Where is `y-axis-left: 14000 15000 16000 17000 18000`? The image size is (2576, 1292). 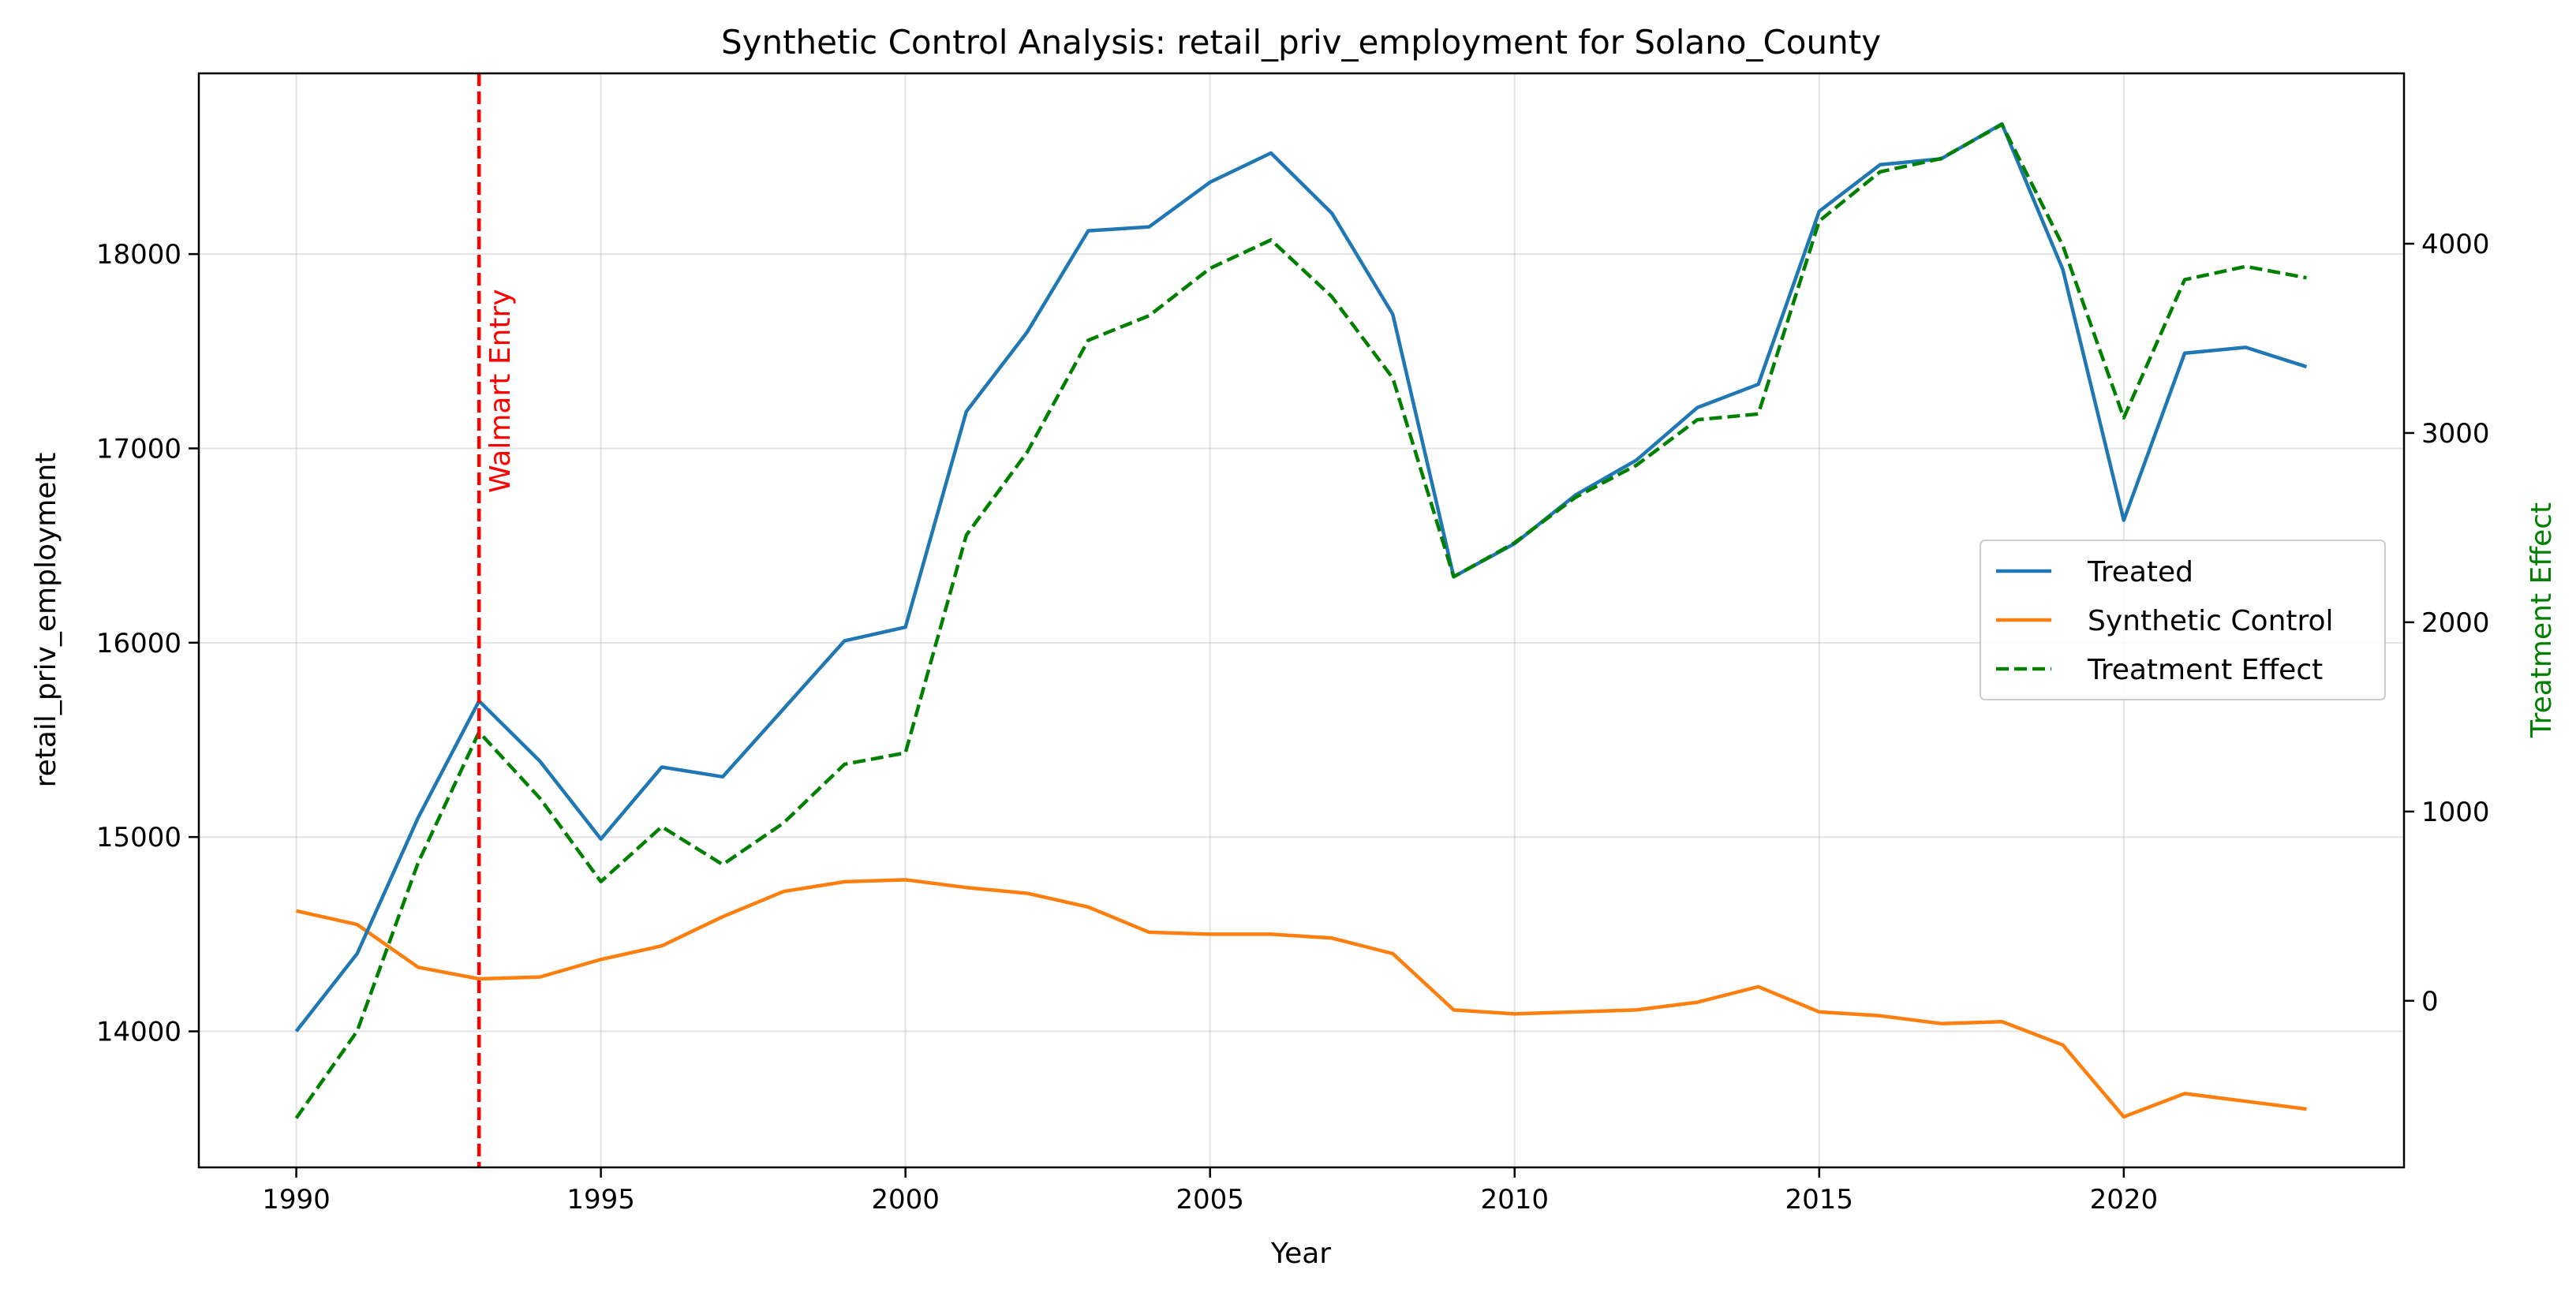 y-axis-left: 14000 15000 16000 17000 18000 is located at coordinates (147, 643).